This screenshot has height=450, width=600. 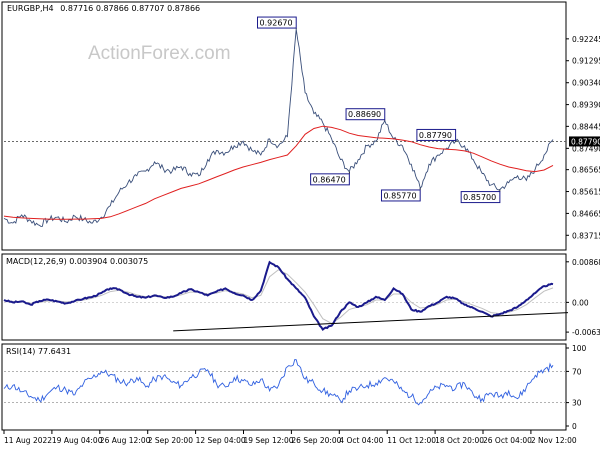 I want to click on annotation-label: 0.85700, so click(x=479, y=197).